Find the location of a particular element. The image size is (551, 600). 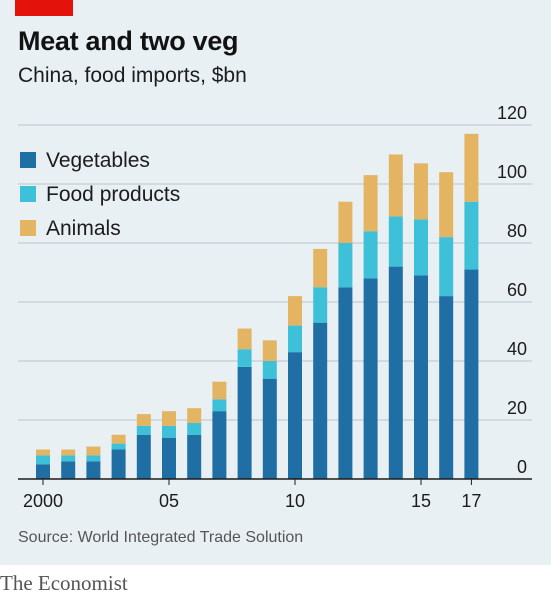

bar-animals-2010 is located at coordinates (295, 311).